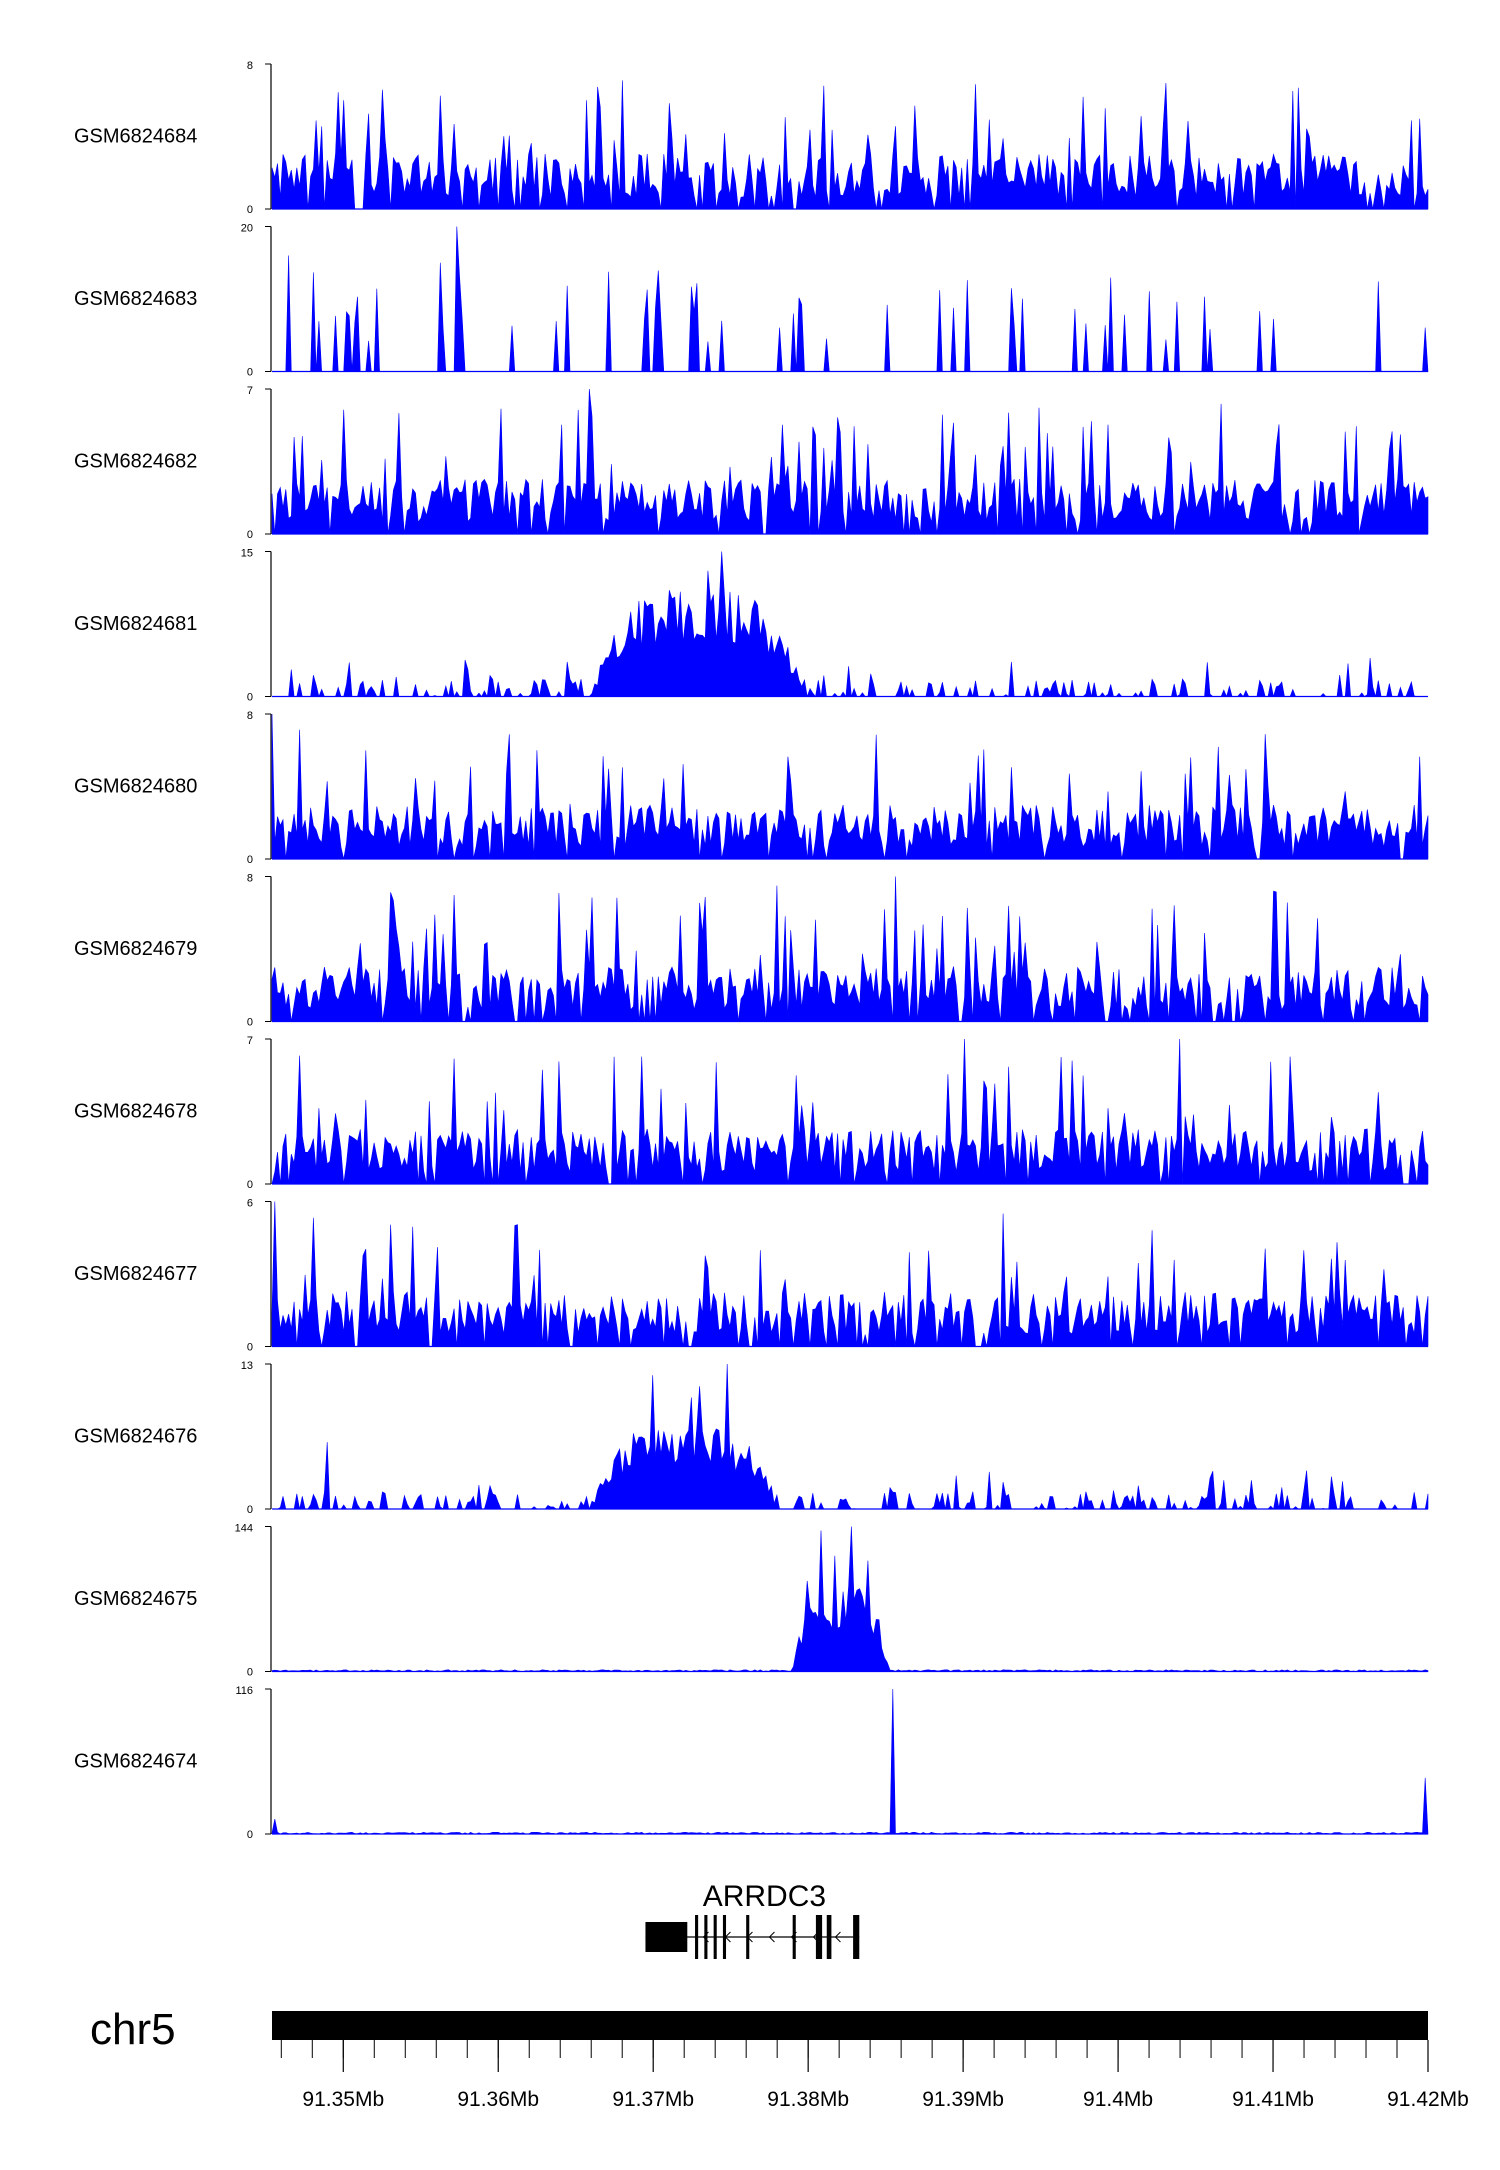 Image resolution: width=1500 pixels, height=2170 pixels. I want to click on track-gsm6824684: GSM6824684 8 0, so click(751, 138).